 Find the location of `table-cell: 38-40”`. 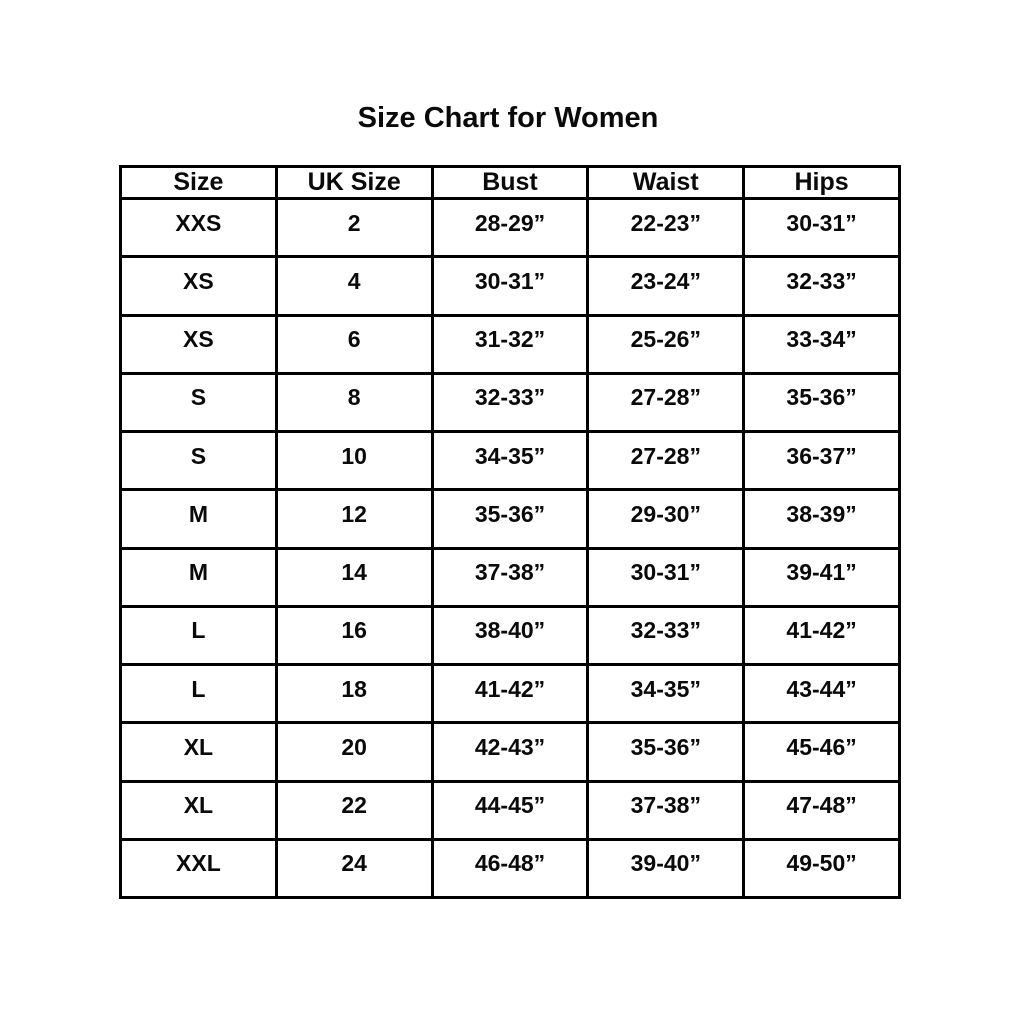

table-cell: 38-40” is located at coordinates (510, 635).